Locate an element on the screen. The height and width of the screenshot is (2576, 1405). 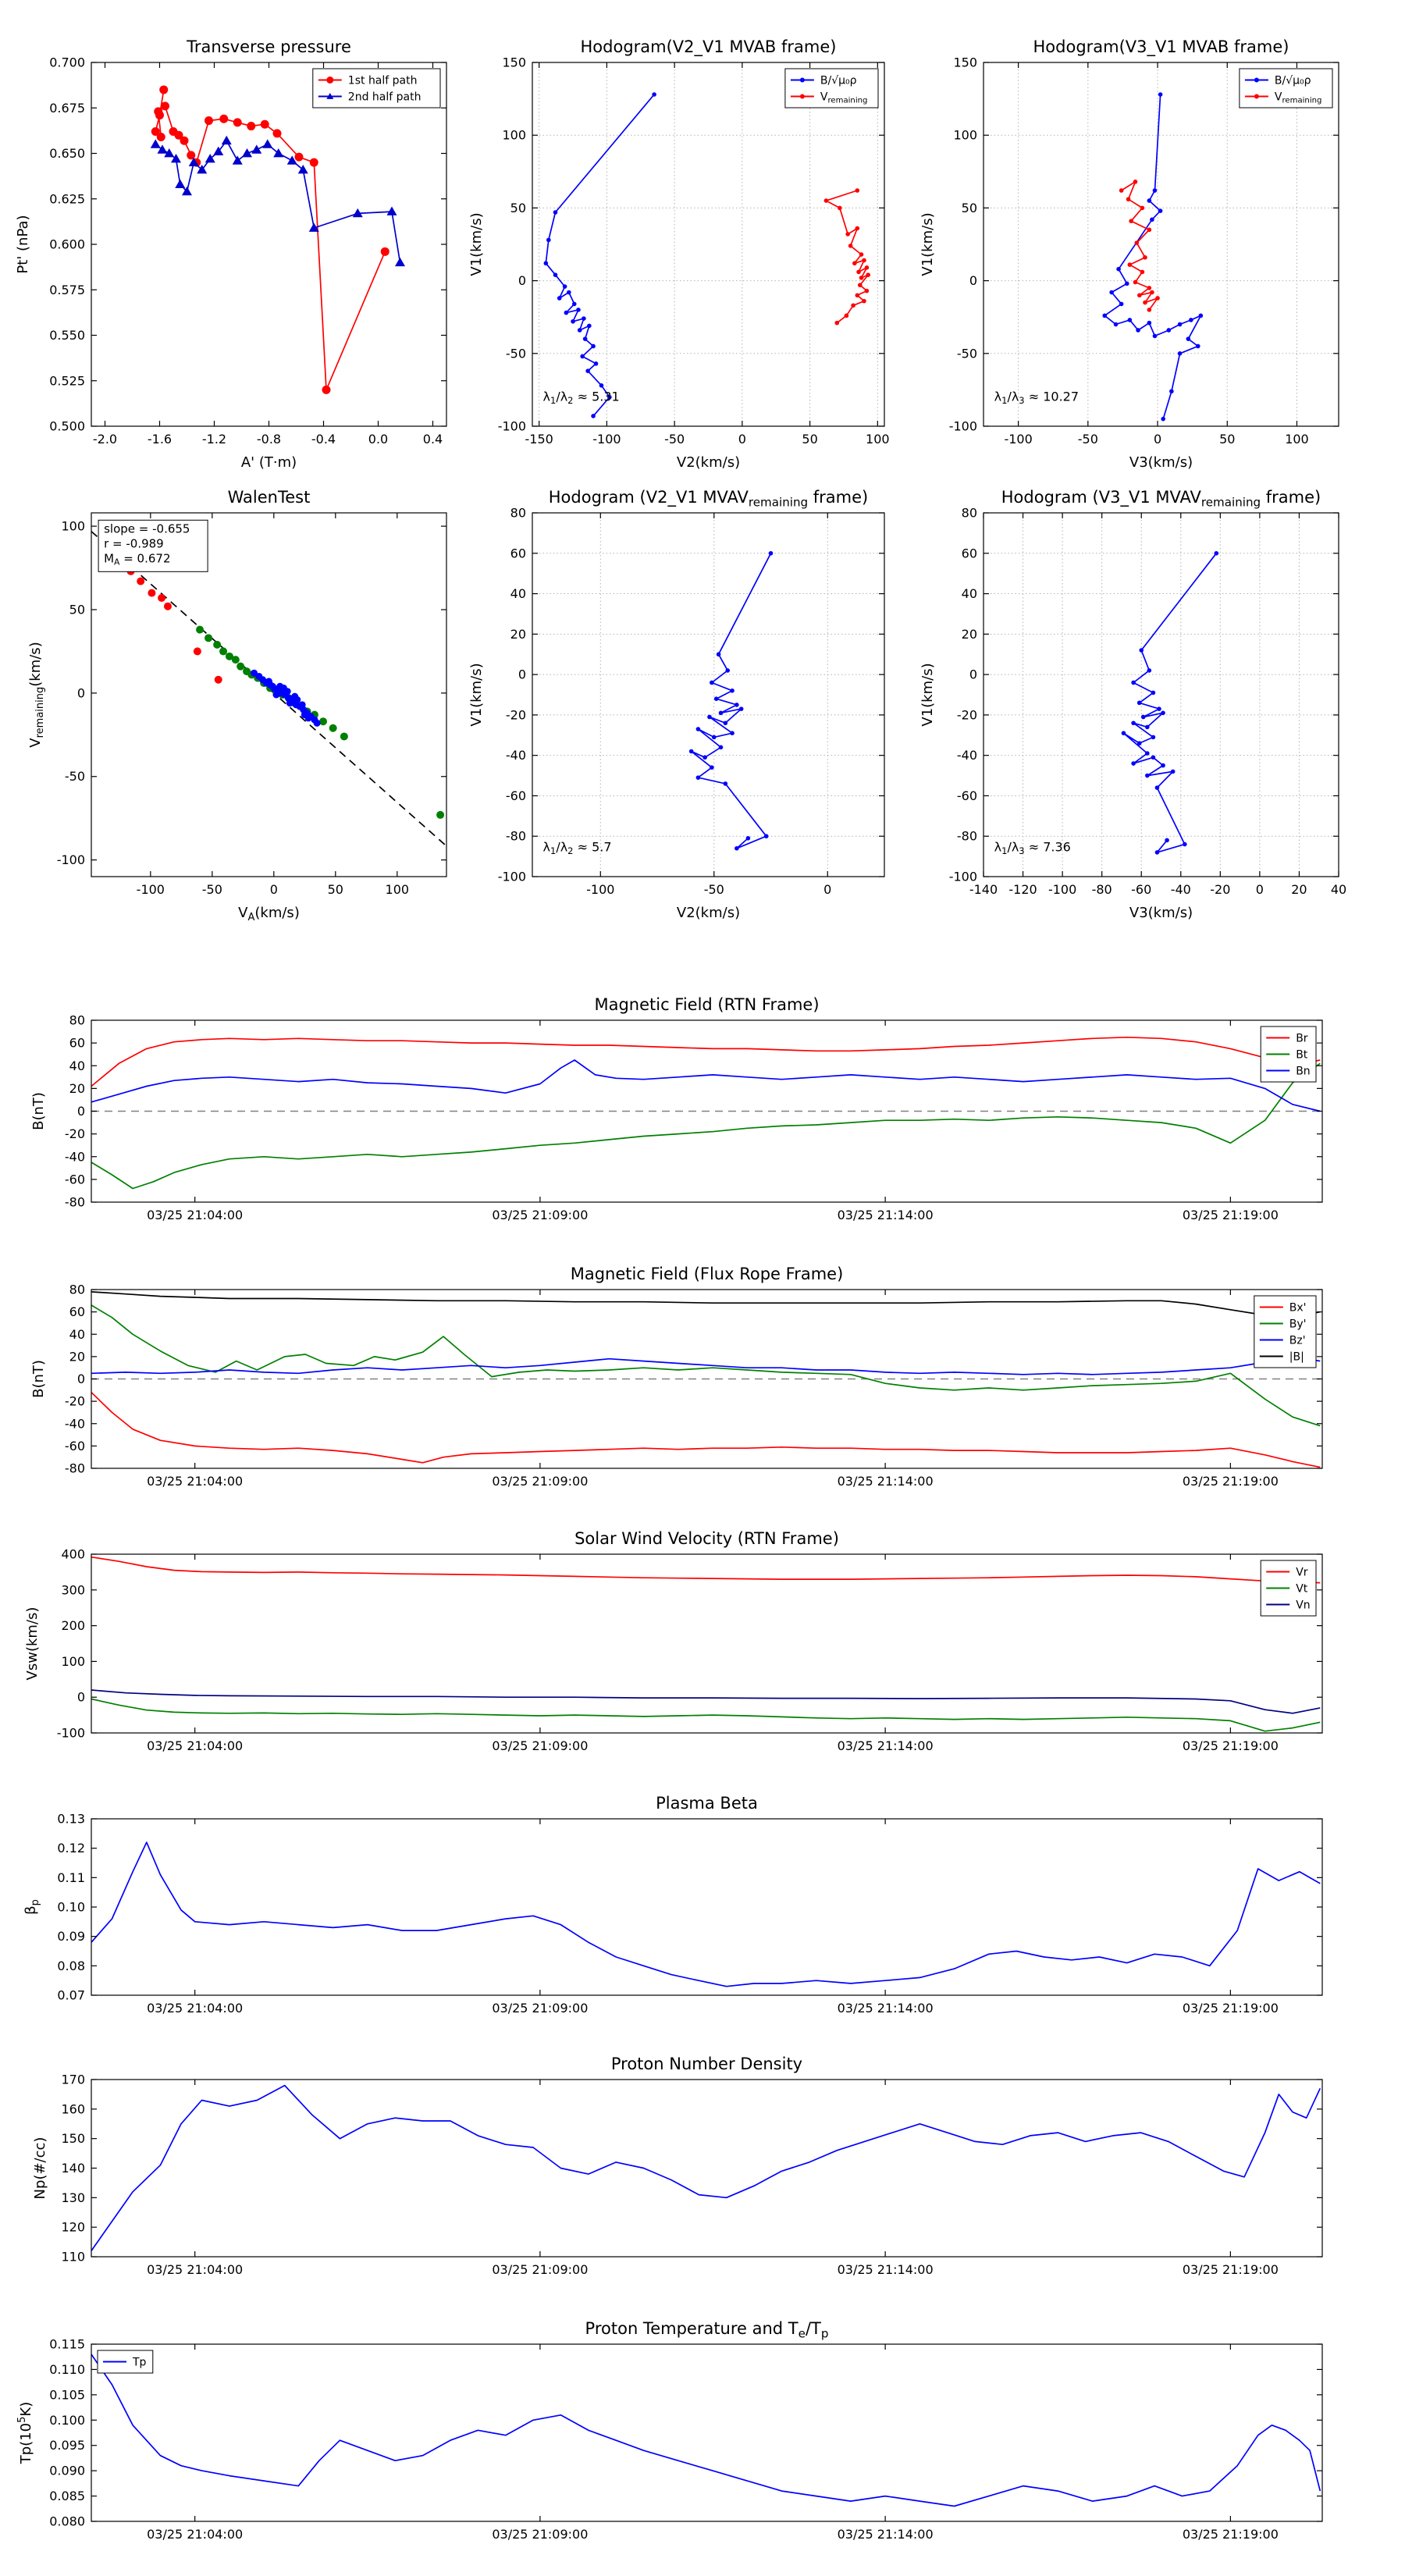
x-tick-label: 03/25 21:14:00 is located at coordinates (886, 1215).